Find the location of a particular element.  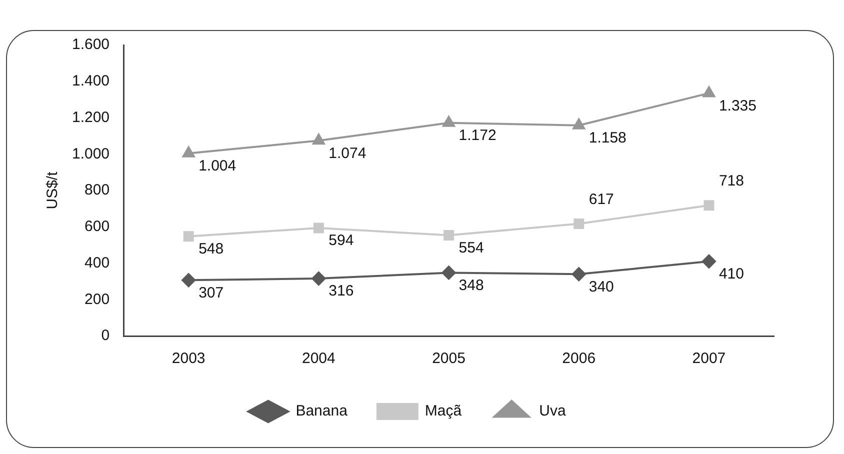

data-label: 554 is located at coordinates (471, 247).